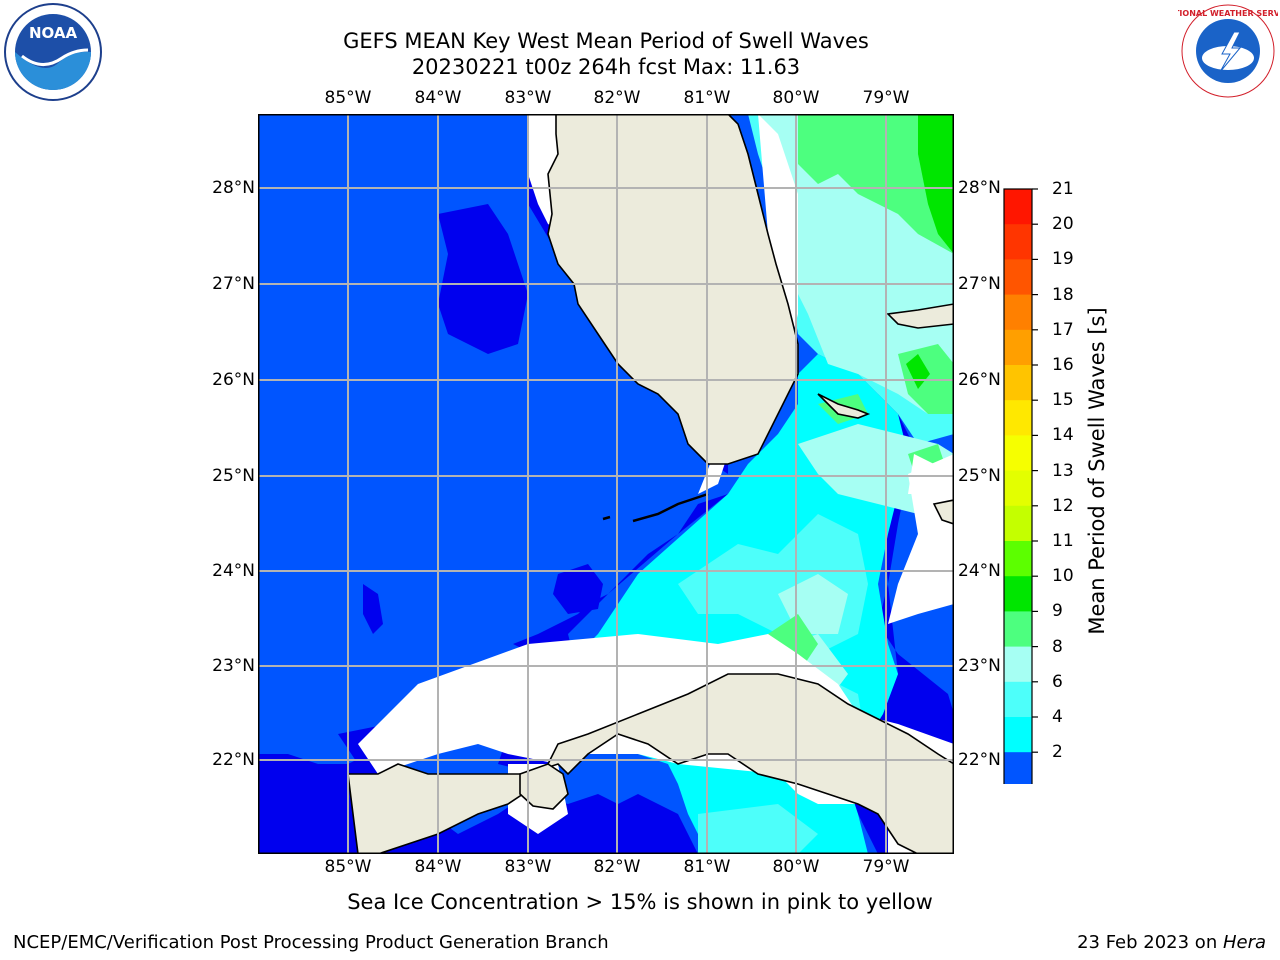  I want to click on map-subtitle: 20230221 t00z 264h fcst Max: 11.63, so click(606, 67).